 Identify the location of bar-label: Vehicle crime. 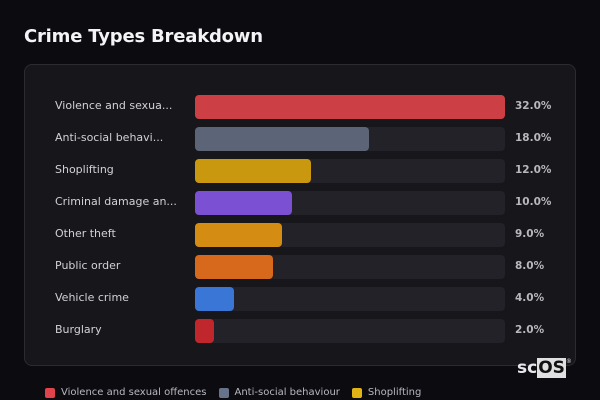
(92, 297).